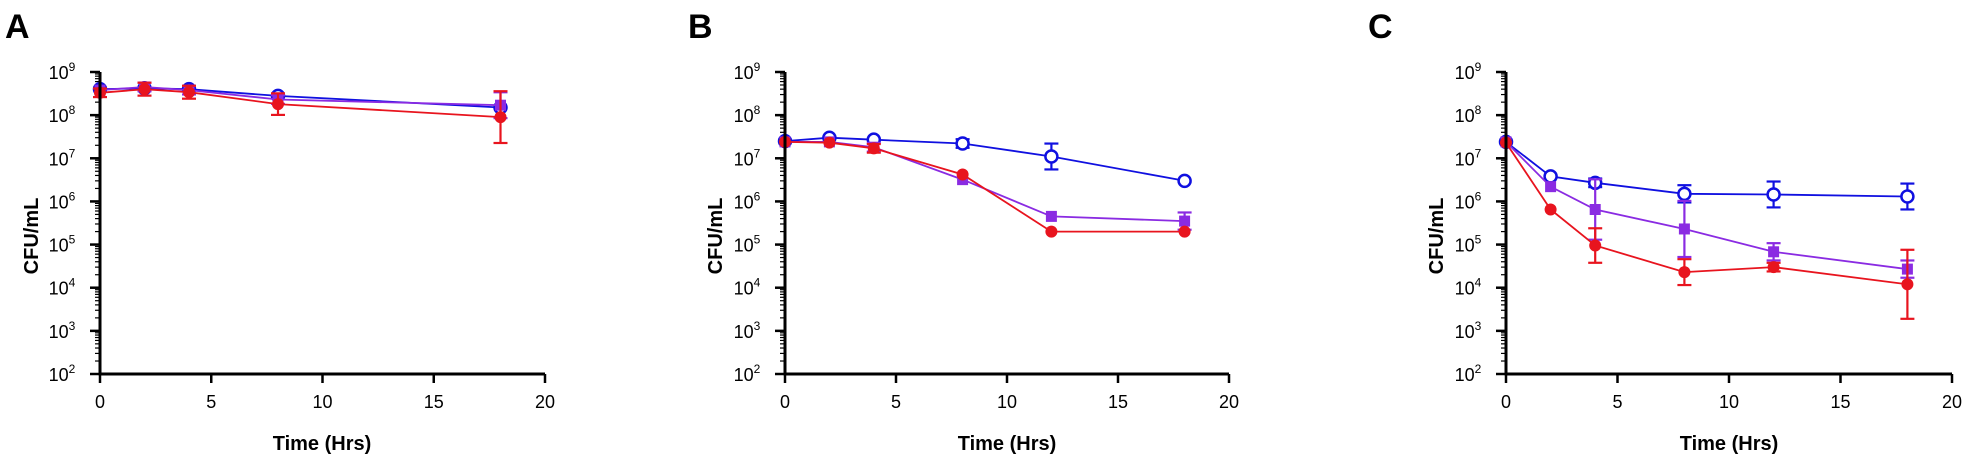 The height and width of the screenshot is (463, 1970). What do you see at coordinates (1729, 402) in the screenshot?
I see `panel-c-x-tick-label: 10` at bounding box center [1729, 402].